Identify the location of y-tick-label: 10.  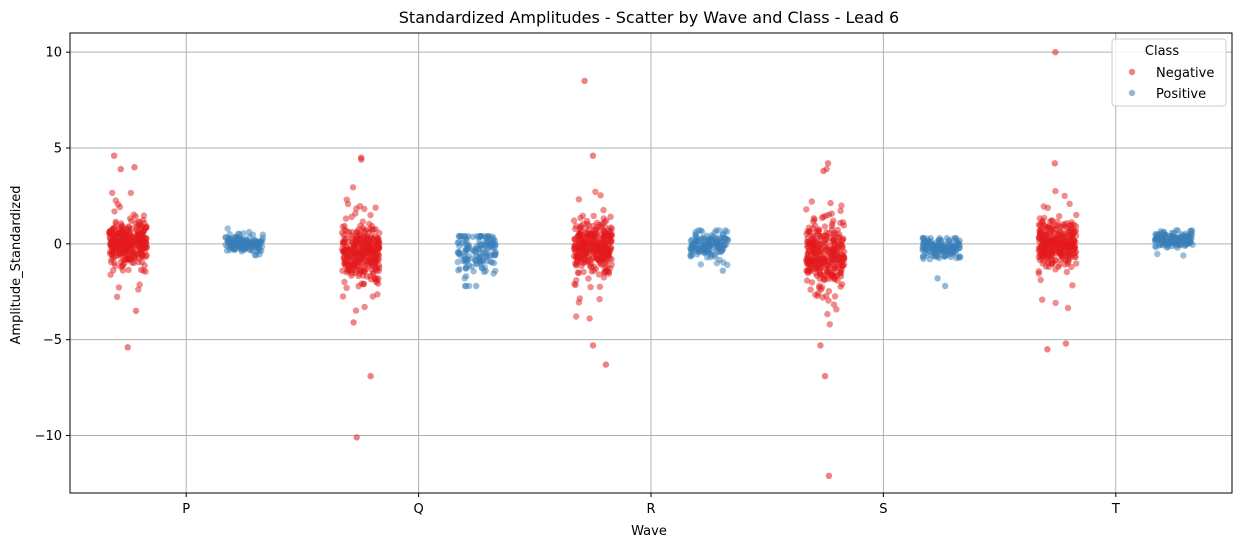
(53, 53).